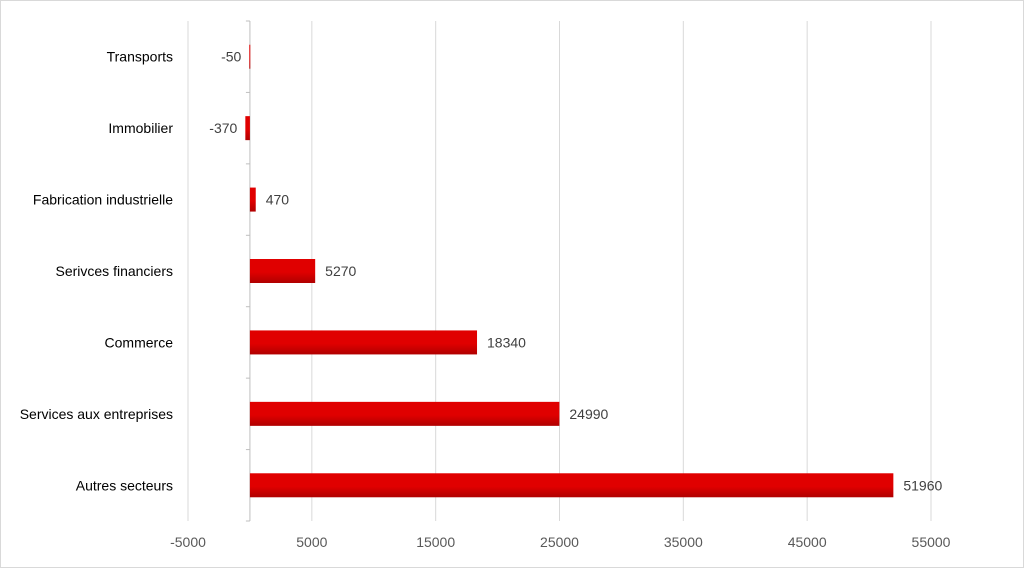 Image resolution: width=1024 pixels, height=568 pixels. What do you see at coordinates (223, 128) in the screenshot?
I see `data-label: -370` at bounding box center [223, 128].